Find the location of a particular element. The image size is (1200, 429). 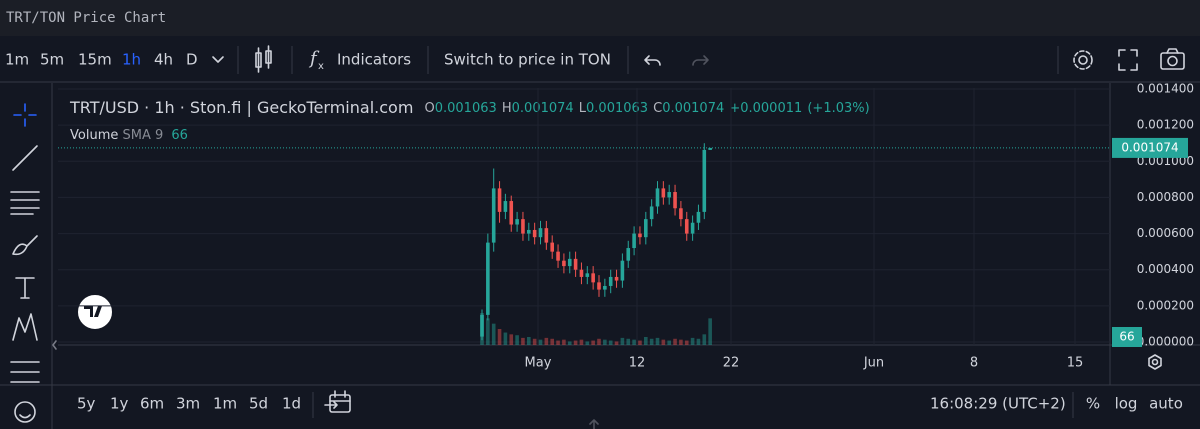

drawing-tools is located at coordinates (33, 263).